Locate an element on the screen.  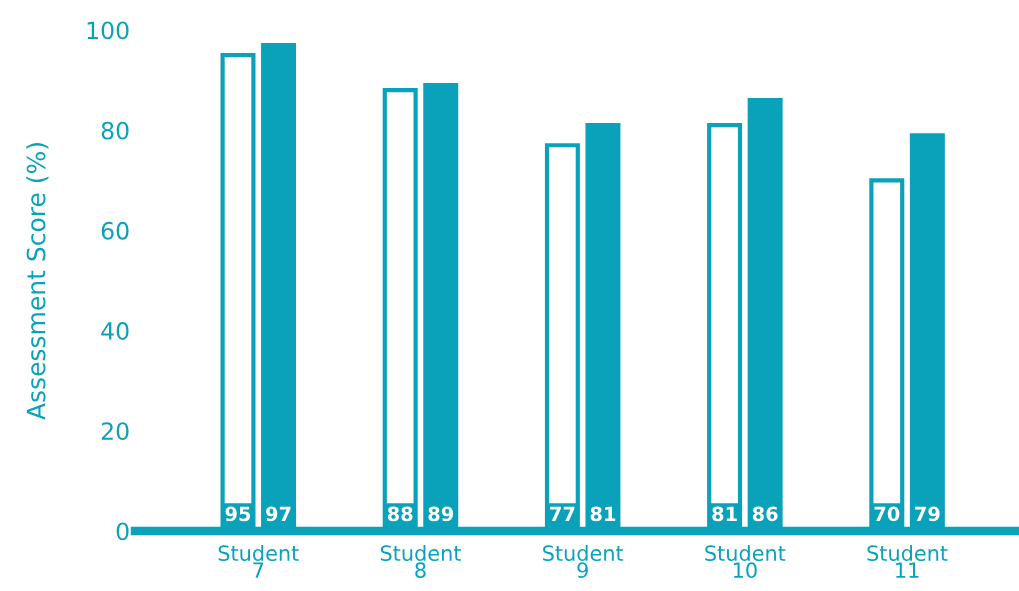
data-label: 88 is located at coordinates (400, 514).